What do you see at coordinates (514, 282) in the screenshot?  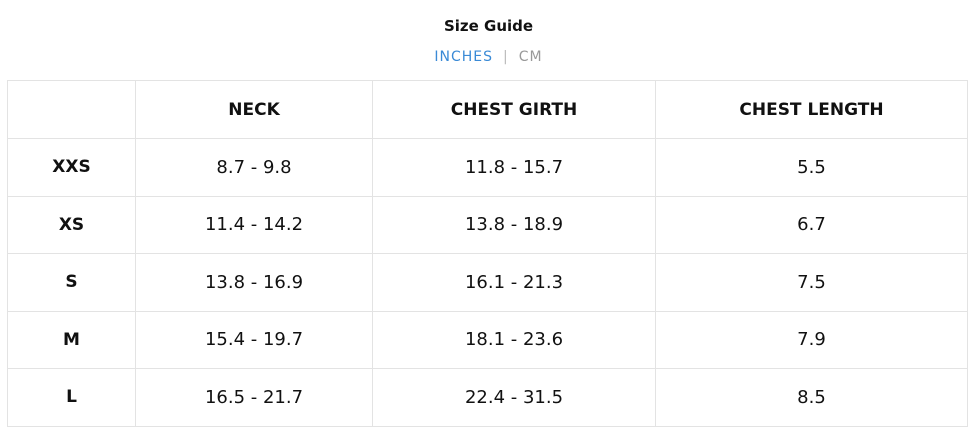 I see `table-cell: 16.1 - 21.3` at bounding box center [514, 282].